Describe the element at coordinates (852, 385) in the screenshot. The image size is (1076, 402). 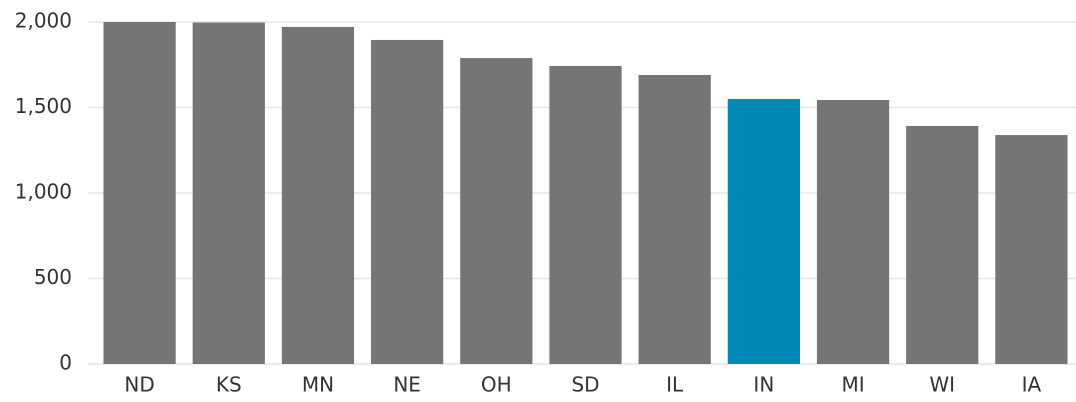
I see `x-tick-label: MI` at that location.